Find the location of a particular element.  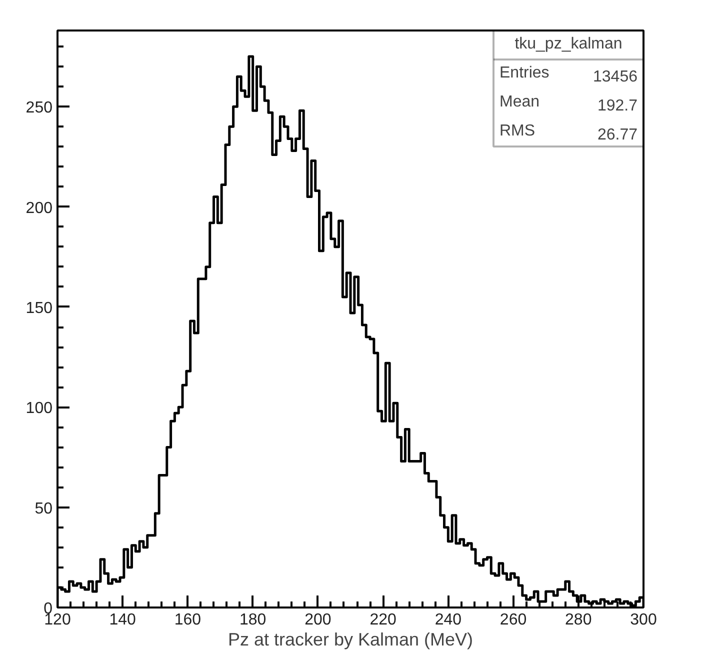

x-axis-title: Pz at tracker by Kalman (MeV) is located at coordinates (351, 640).